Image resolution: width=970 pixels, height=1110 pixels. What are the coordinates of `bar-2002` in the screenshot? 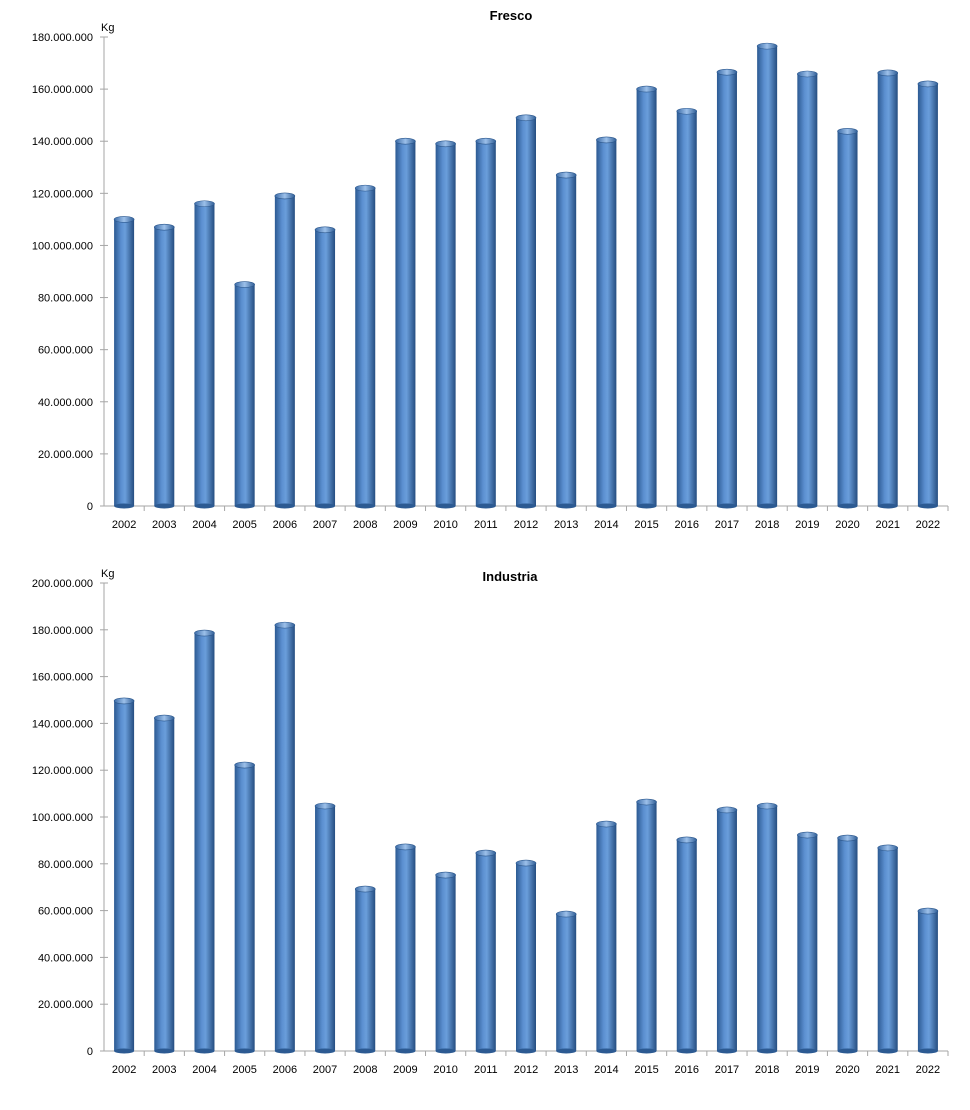 It's located at (124, 875).